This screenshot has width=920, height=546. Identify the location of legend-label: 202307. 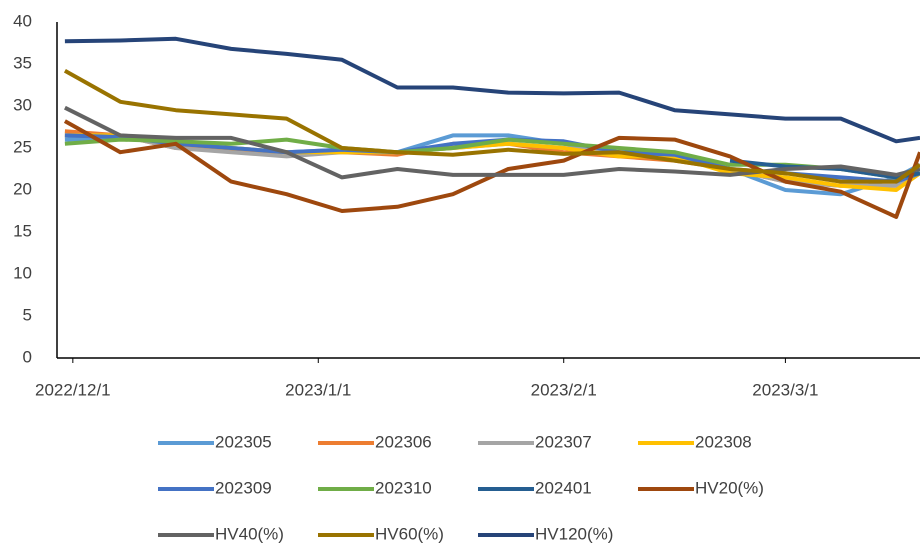
(563, 441).